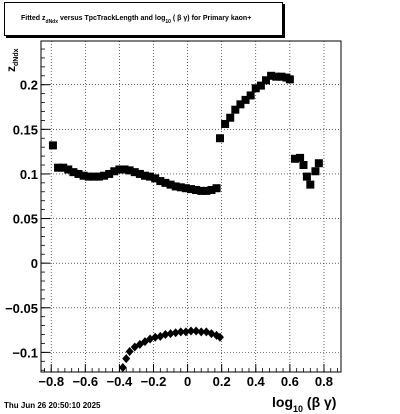 The image size is (400, 414). I want to click on x-tick-label: 0, so click(187, 381).